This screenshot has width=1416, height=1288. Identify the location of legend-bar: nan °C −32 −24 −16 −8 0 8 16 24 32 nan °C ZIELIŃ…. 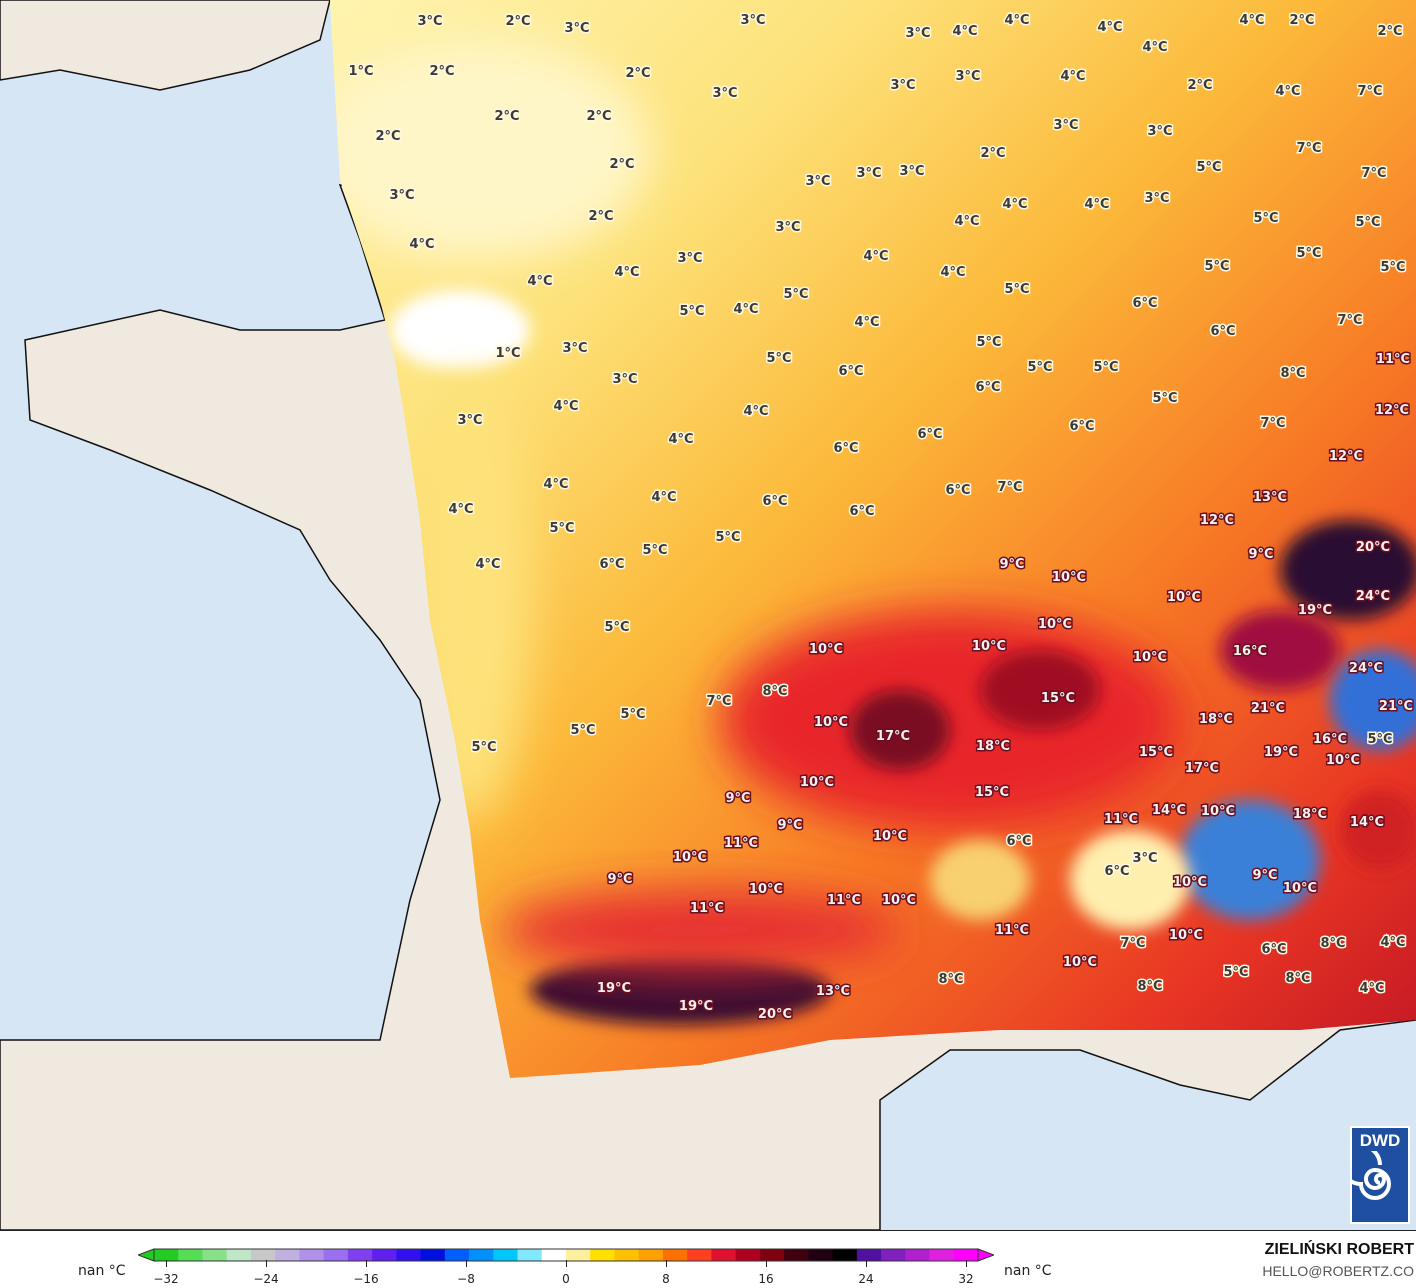
(708, 1259).